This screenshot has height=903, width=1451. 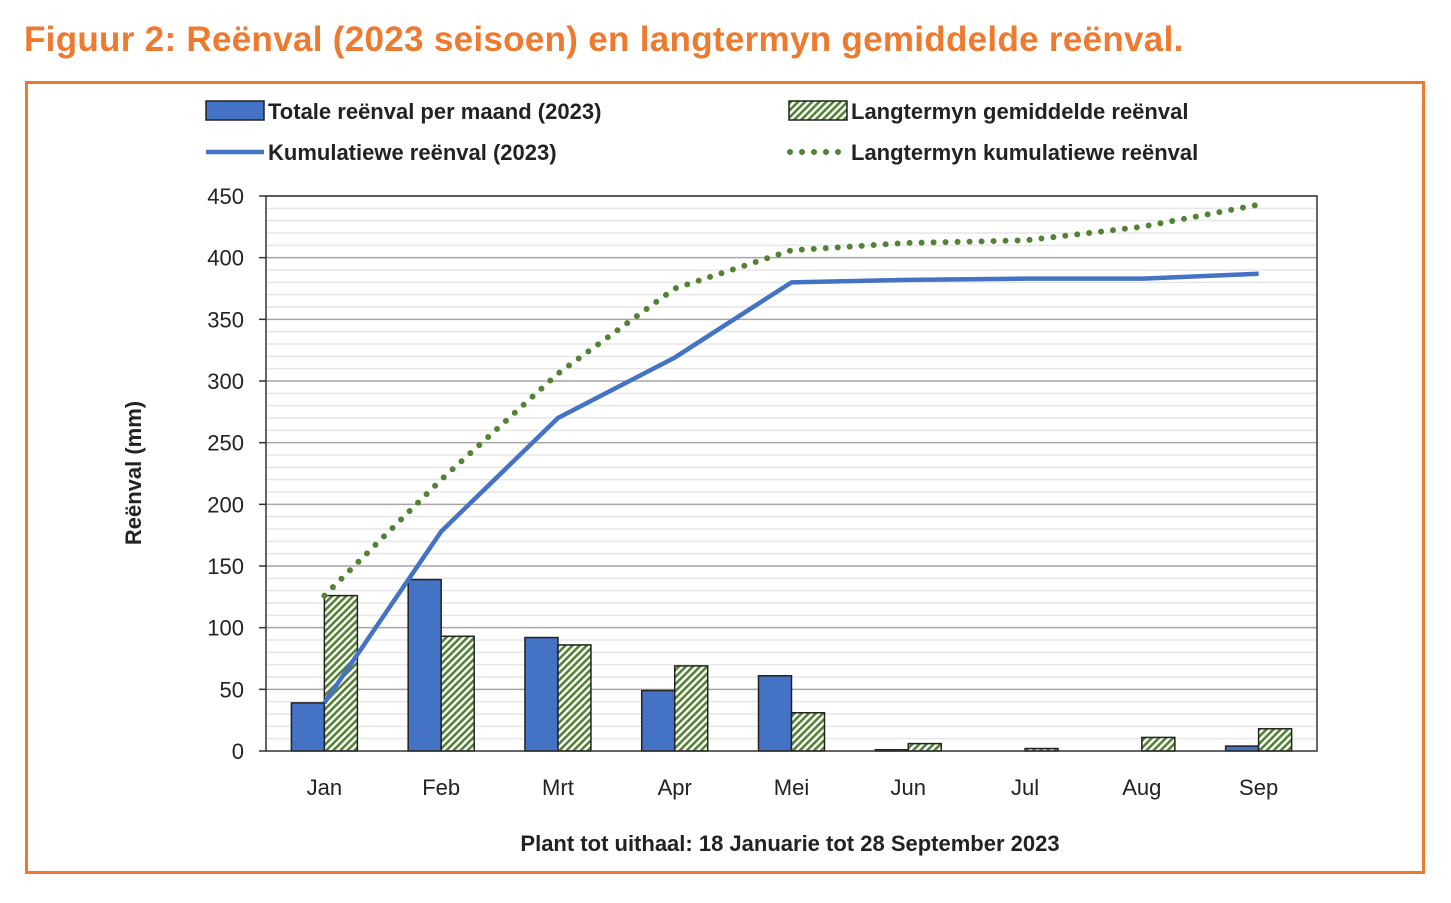 What do you see at coordinates (818, 110) in the screenshot?
I see `legend-swatch-longterm-avg` at bounding box center [818, 110].